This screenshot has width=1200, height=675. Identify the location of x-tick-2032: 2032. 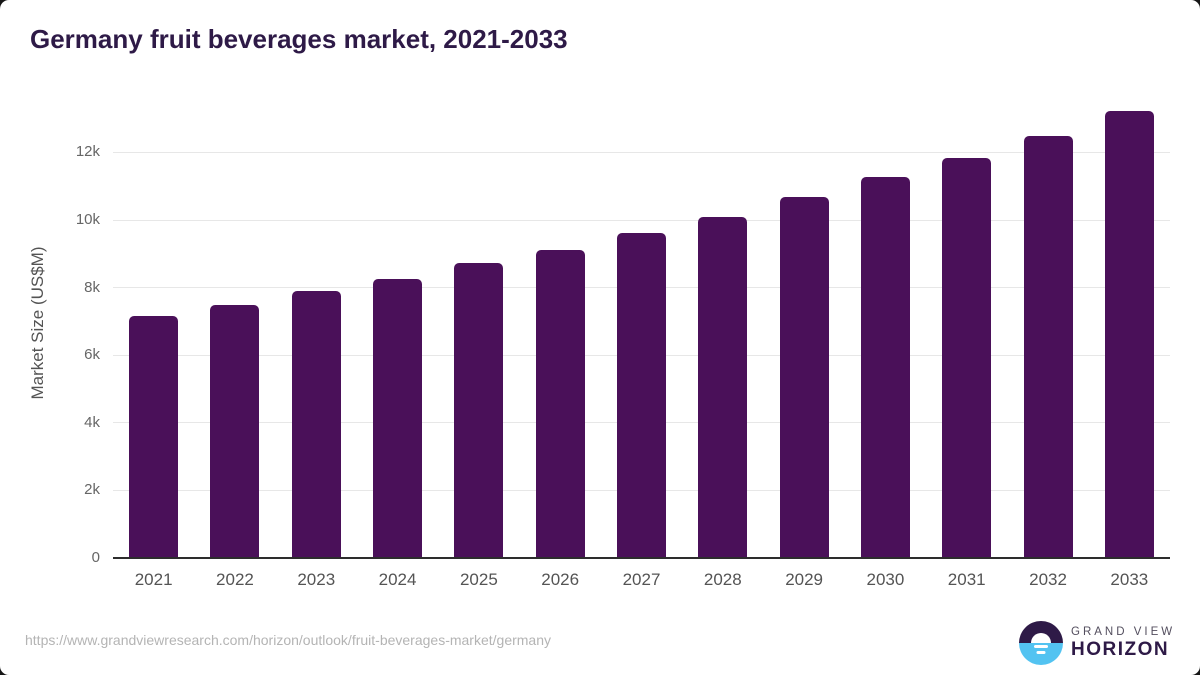
(1048, 579).